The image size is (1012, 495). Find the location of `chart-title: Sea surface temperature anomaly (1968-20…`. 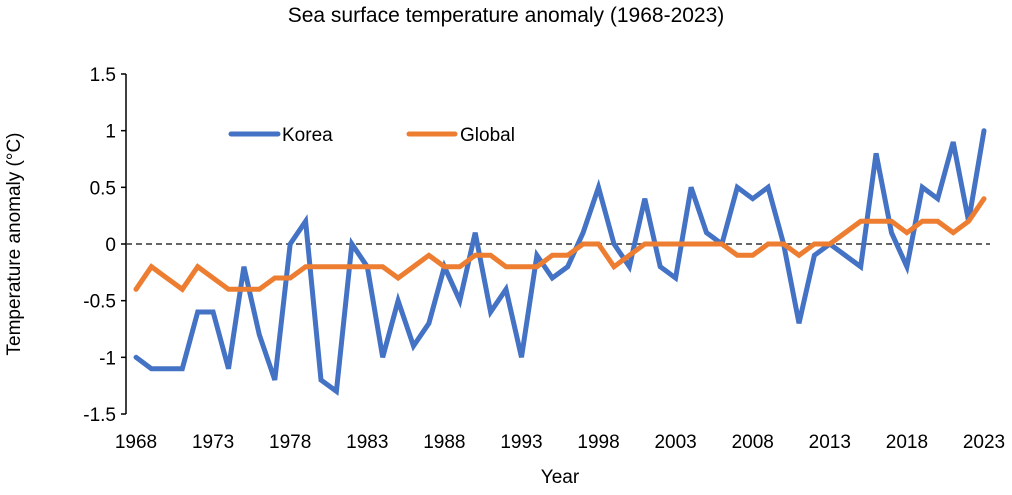

chart-title: Sea surface temperature anomaly (1968-20… is located at coordinates (506, 15).